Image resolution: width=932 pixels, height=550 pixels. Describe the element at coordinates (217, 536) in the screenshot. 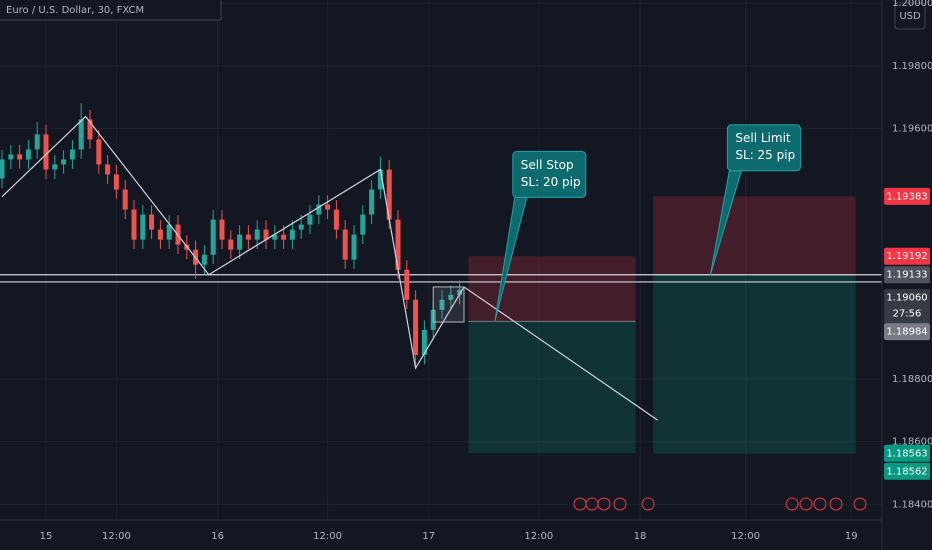

I see `x-tick-label: 16` at that location.